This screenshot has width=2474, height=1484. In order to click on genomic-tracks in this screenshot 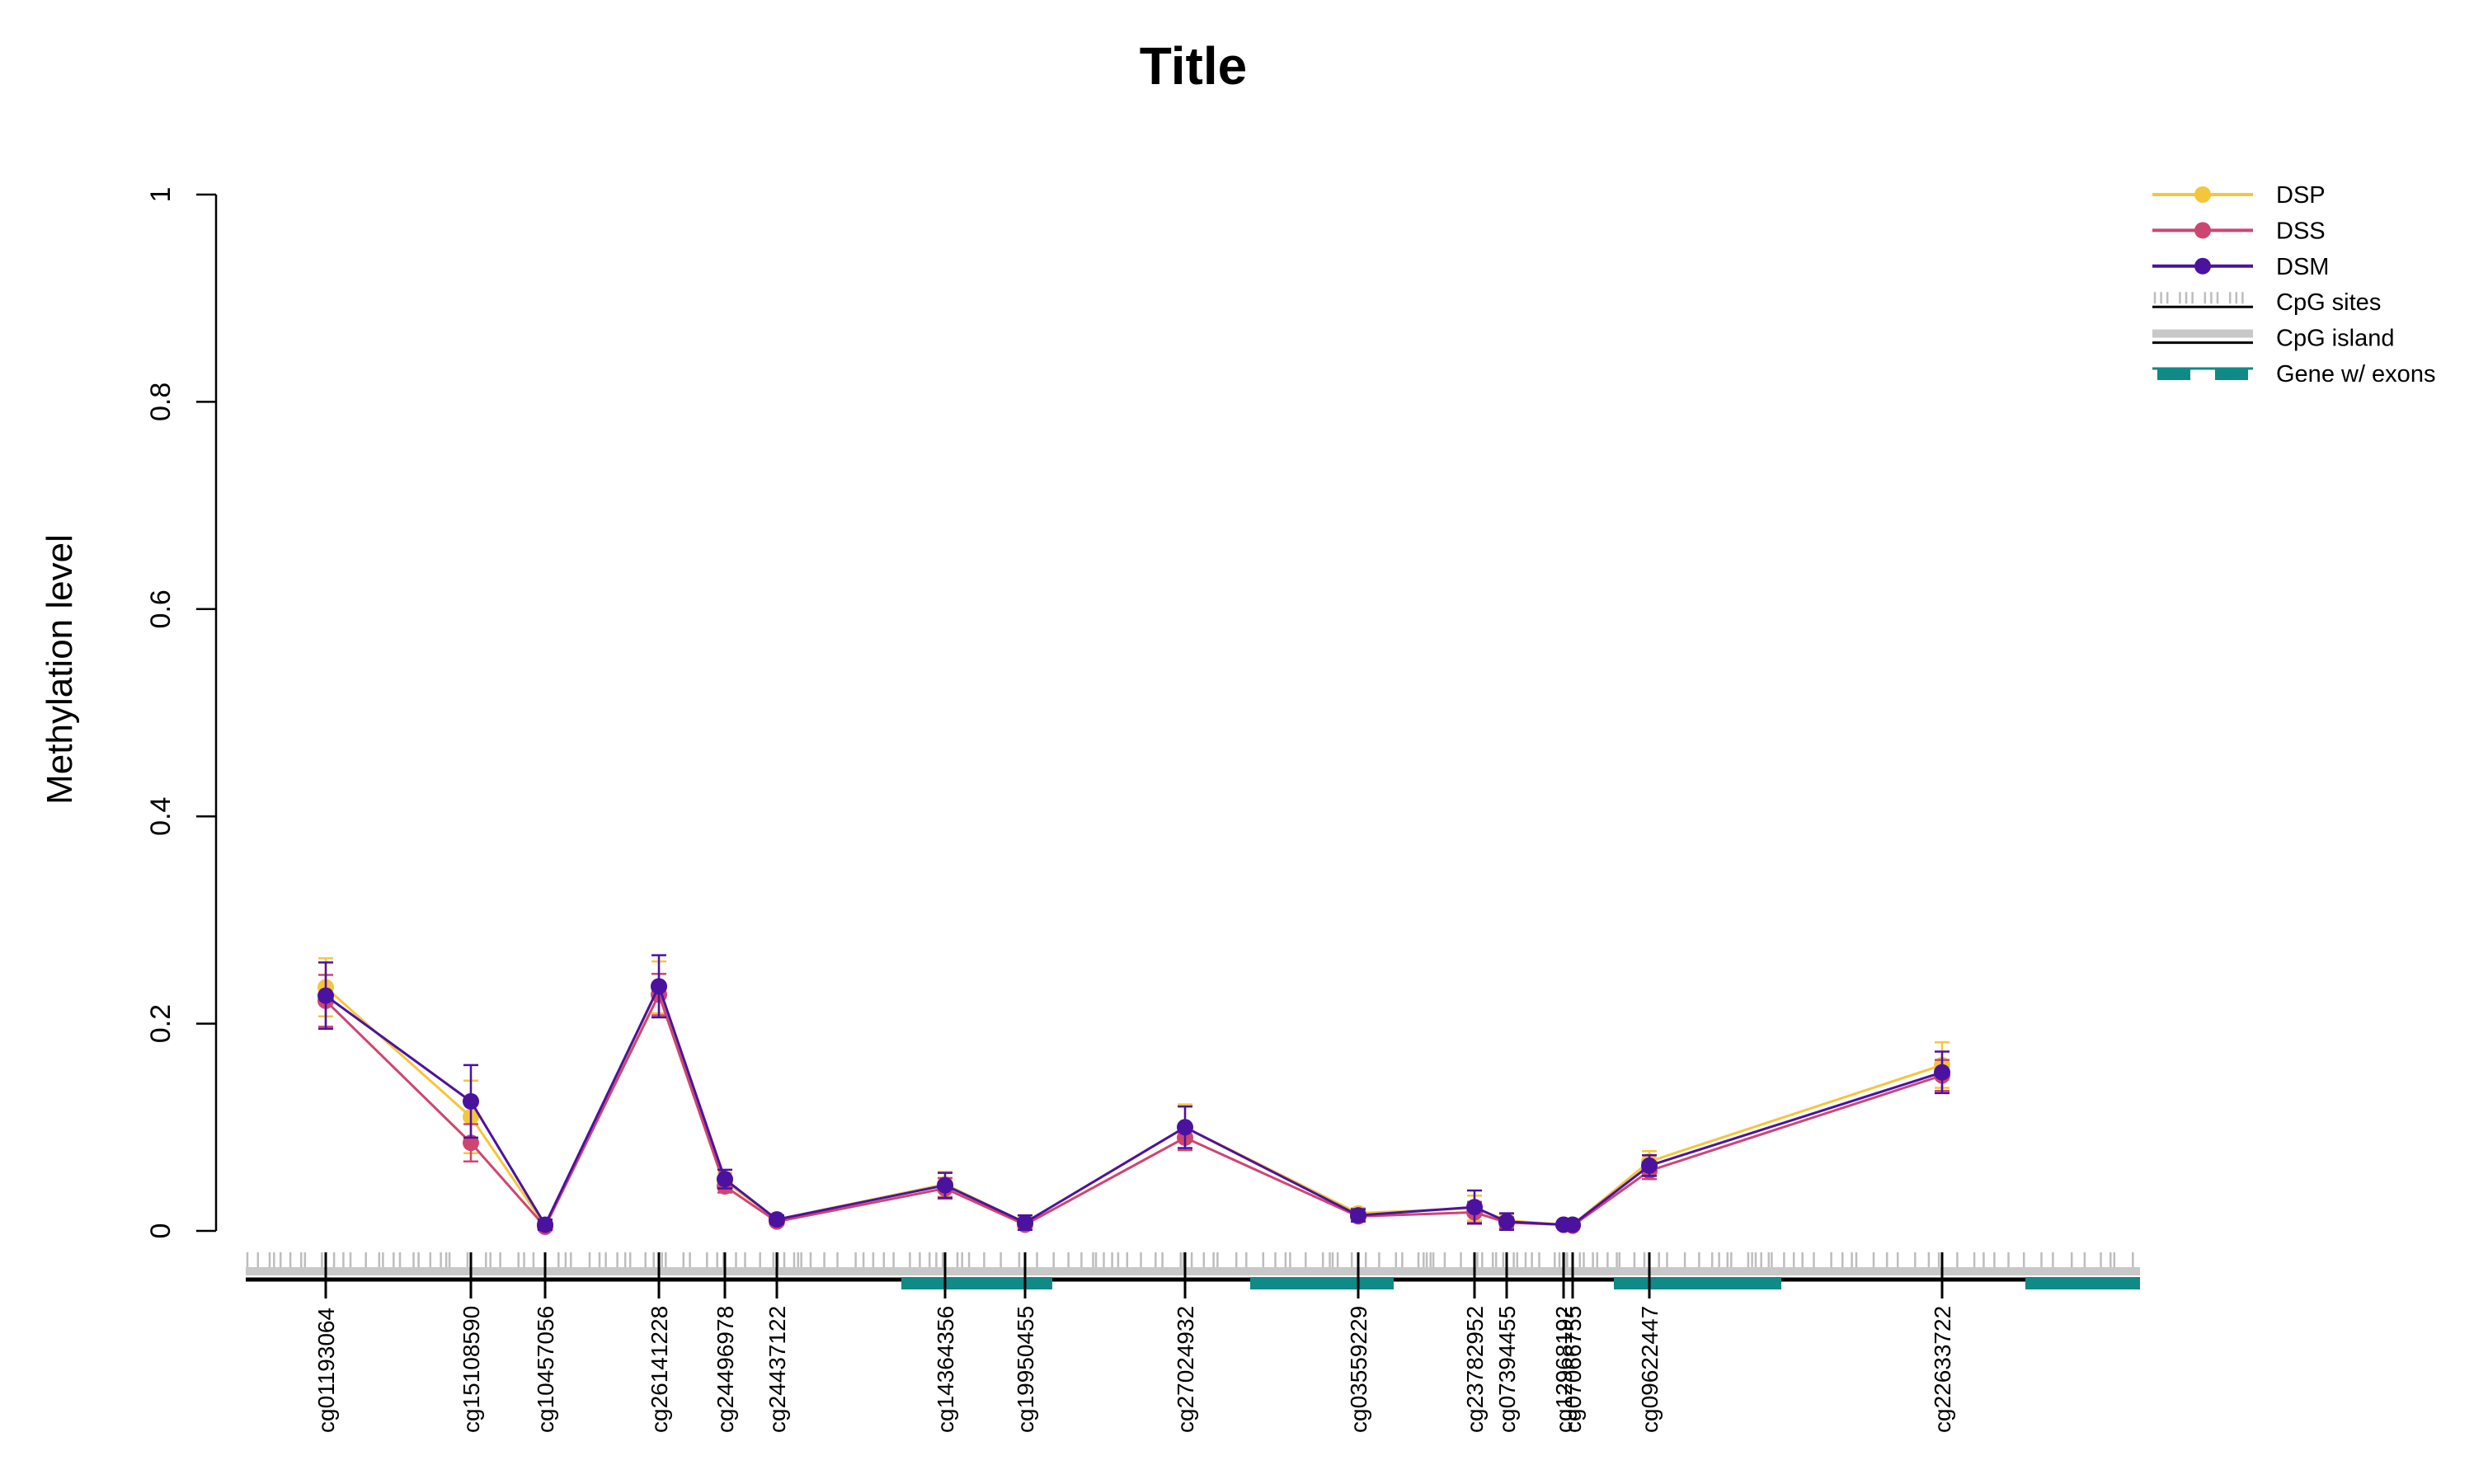, I will do `click(1193, 1270)`.